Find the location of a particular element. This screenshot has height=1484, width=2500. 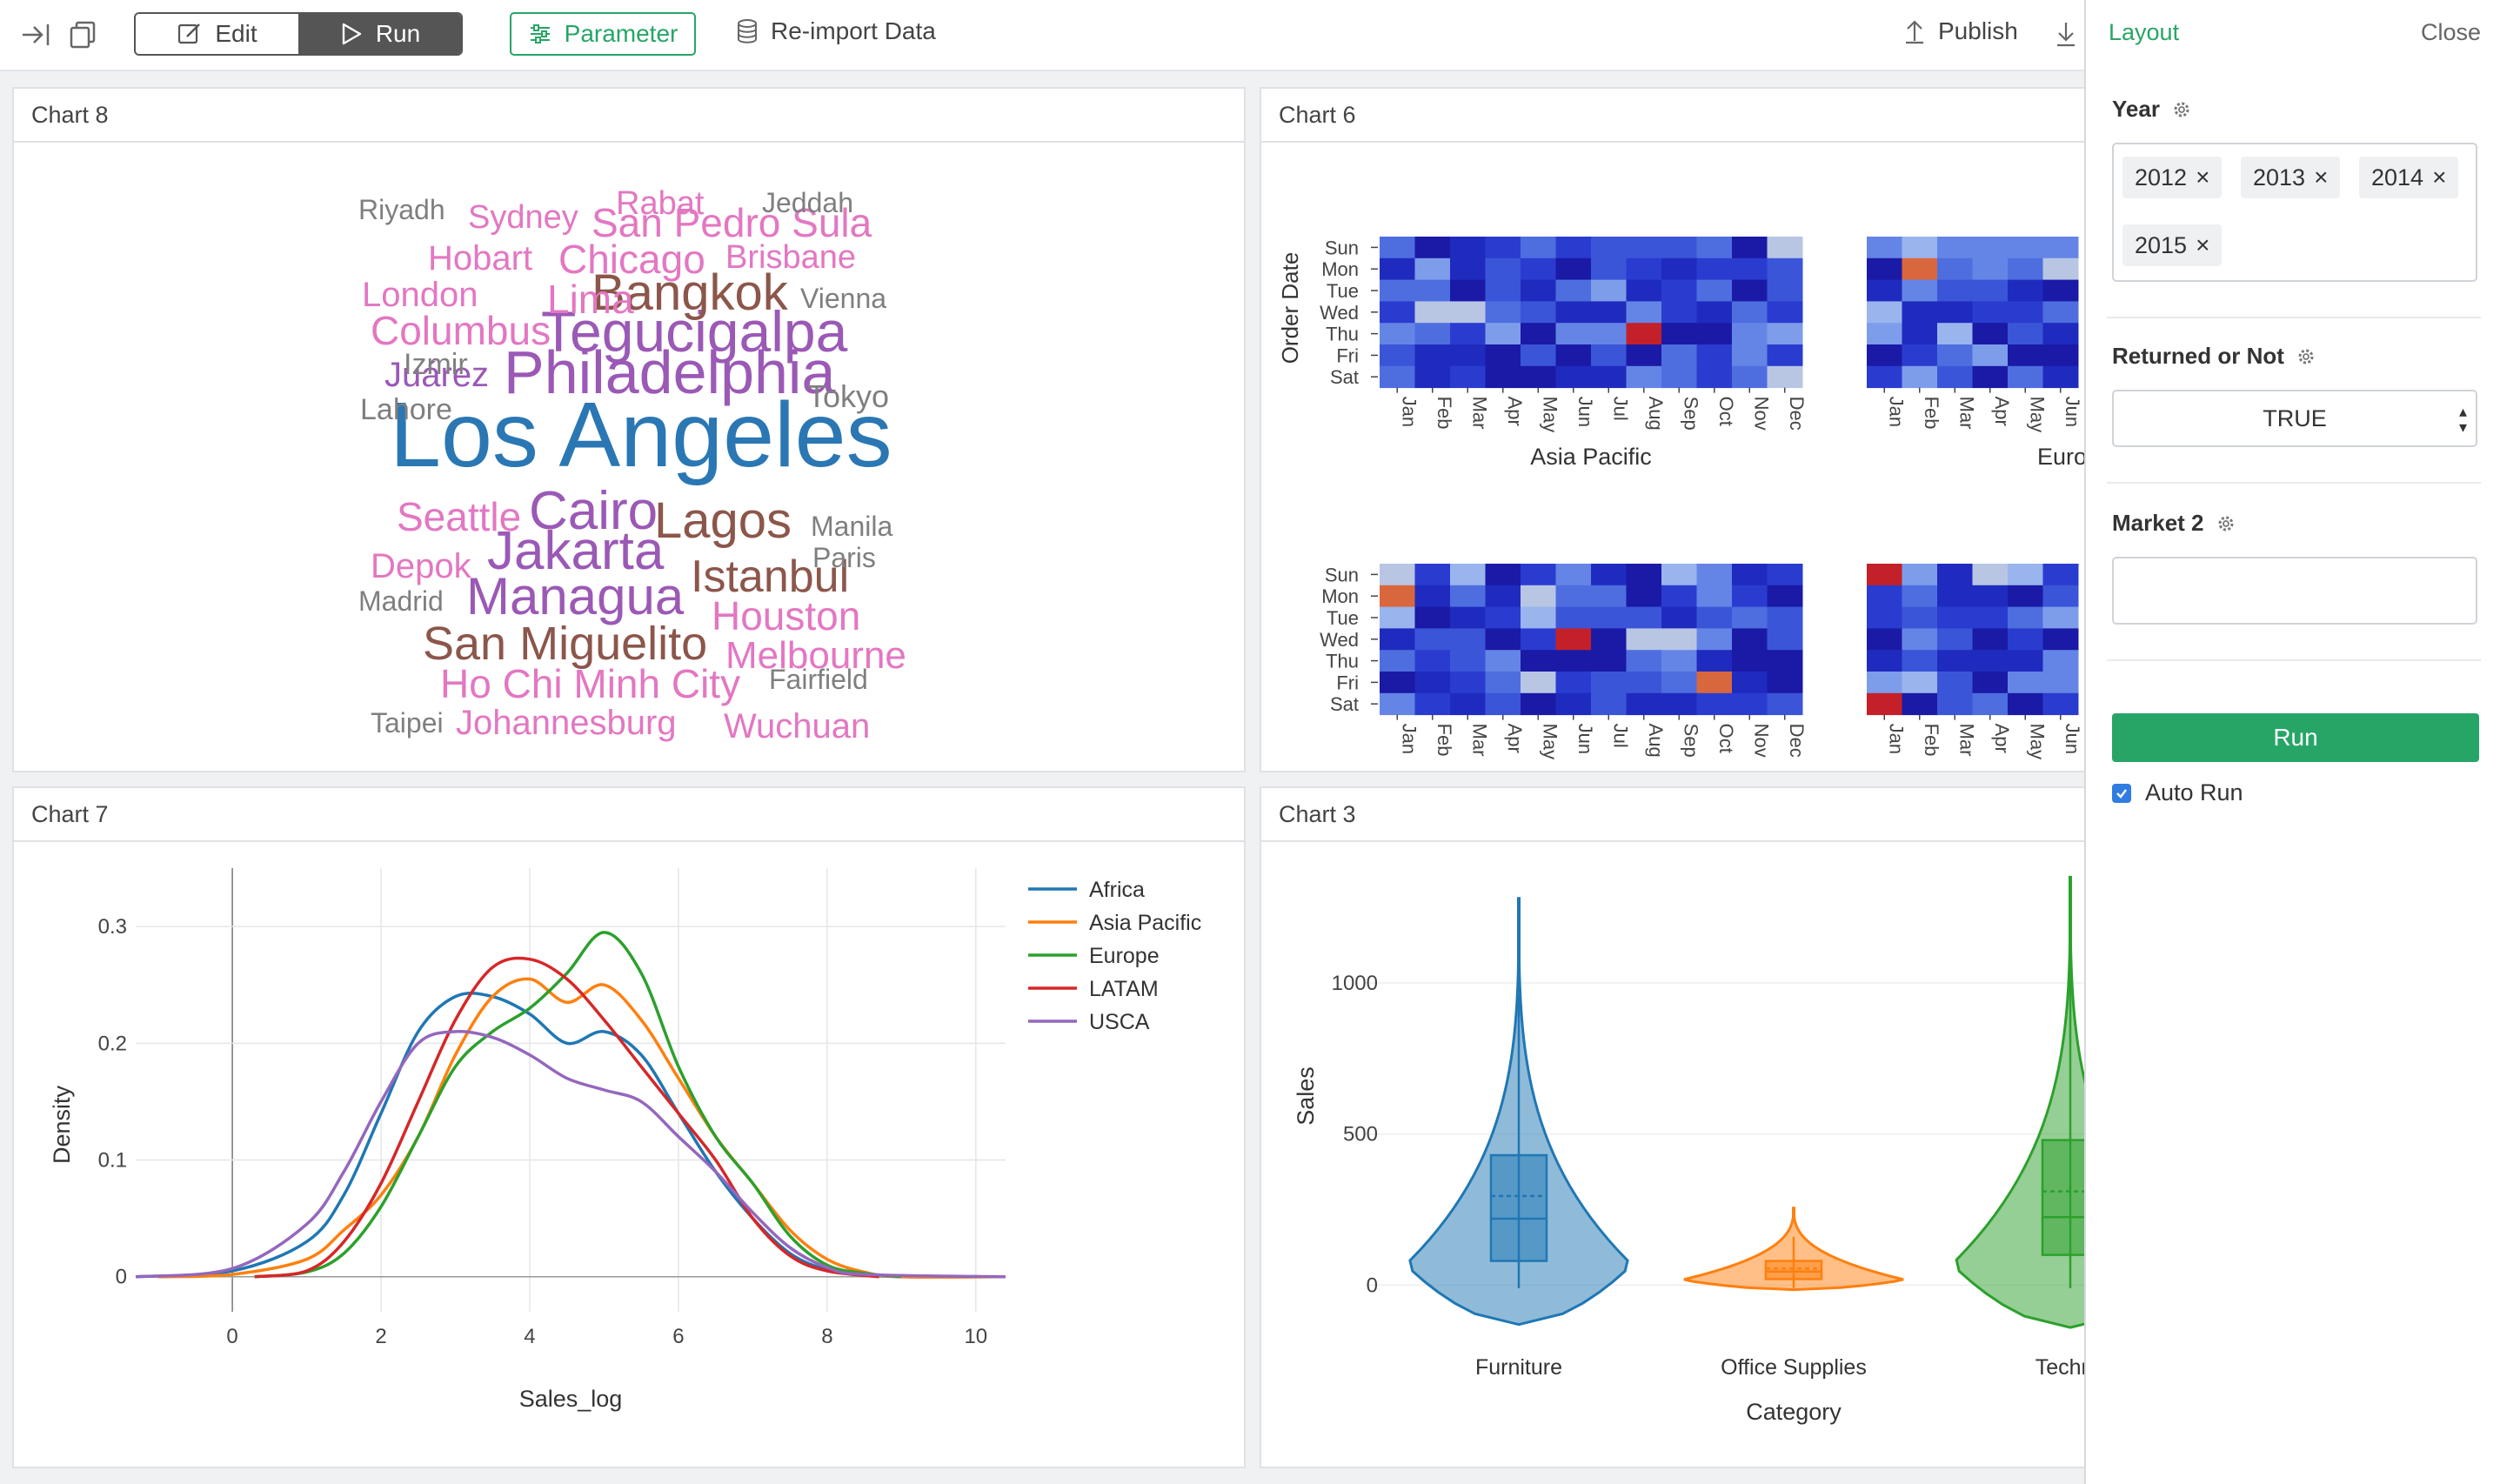

run-button: Run is located at coordinates (2295, 737).